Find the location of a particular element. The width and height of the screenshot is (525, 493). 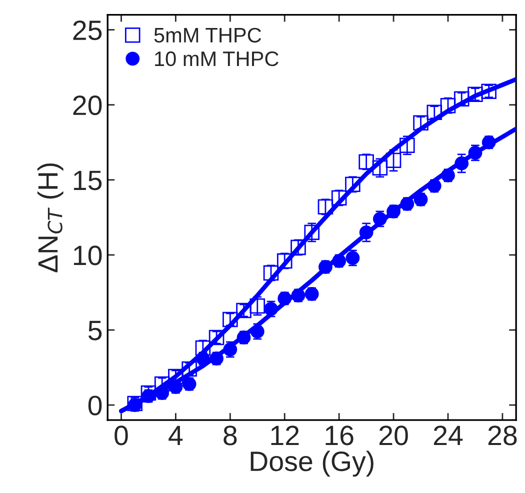

y-tick-label: 25 is located at coordinates (87, 30).